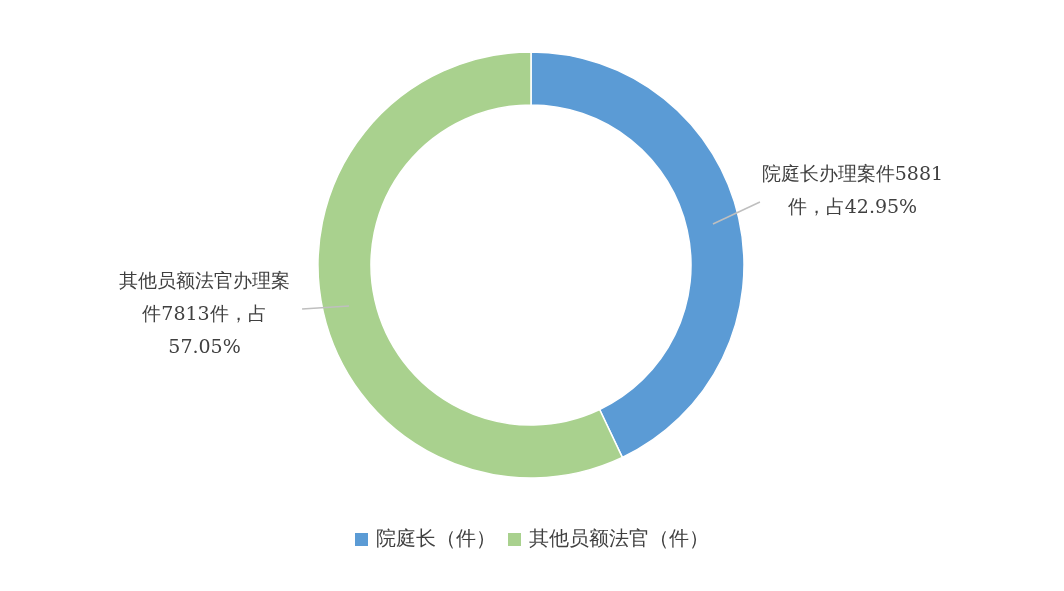 The width and height of the screenshot is (1064, 591). What do you see at coordinates (619, 538) in the screenshot?
I see `legend-label: 其他员额法官（件）` at bounding box center [619, 538].